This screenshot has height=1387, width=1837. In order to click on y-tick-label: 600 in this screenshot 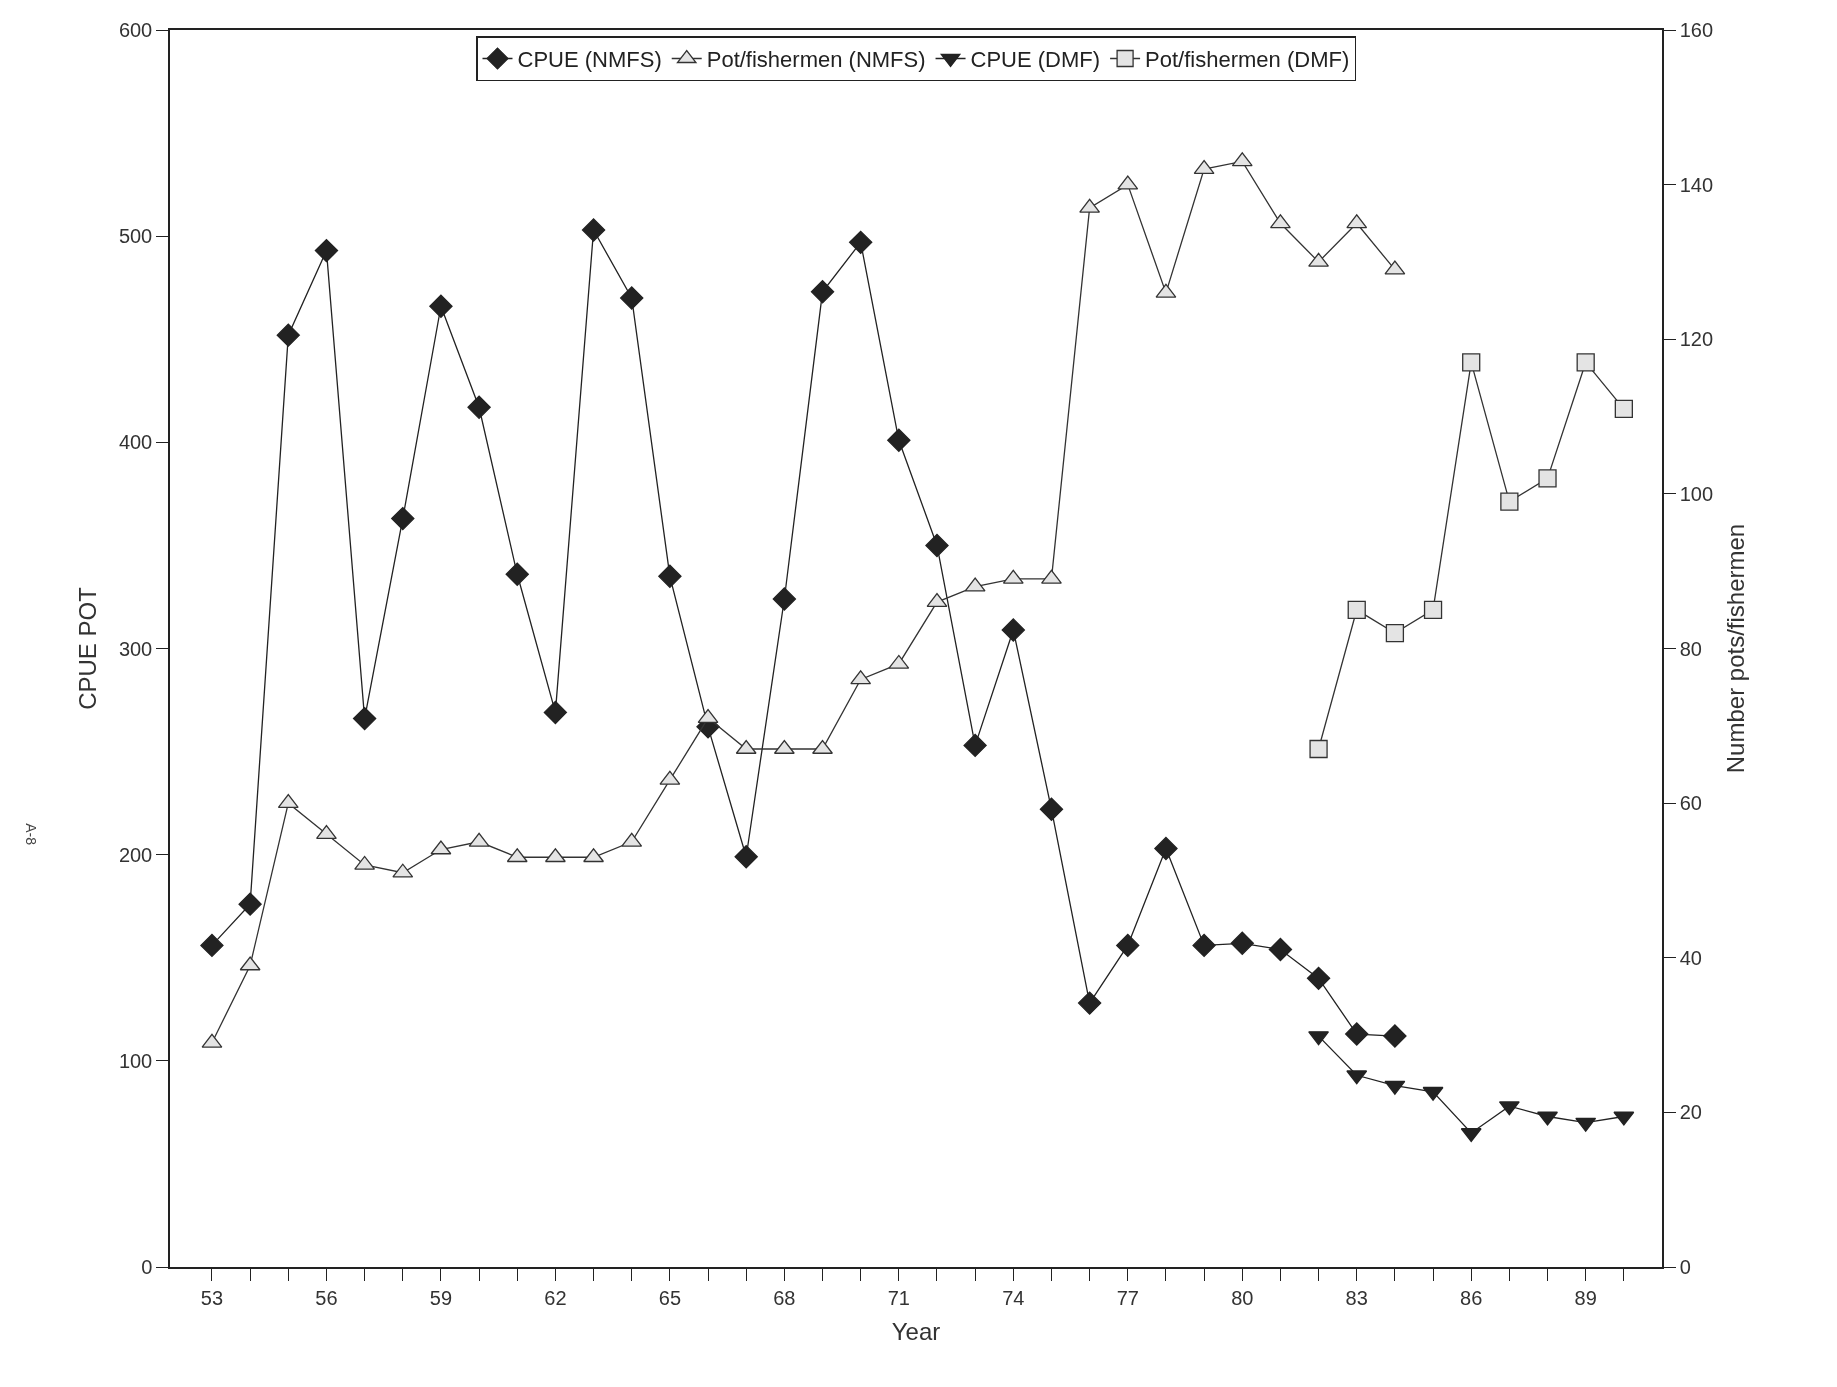, I will do `click(135, 30)`.